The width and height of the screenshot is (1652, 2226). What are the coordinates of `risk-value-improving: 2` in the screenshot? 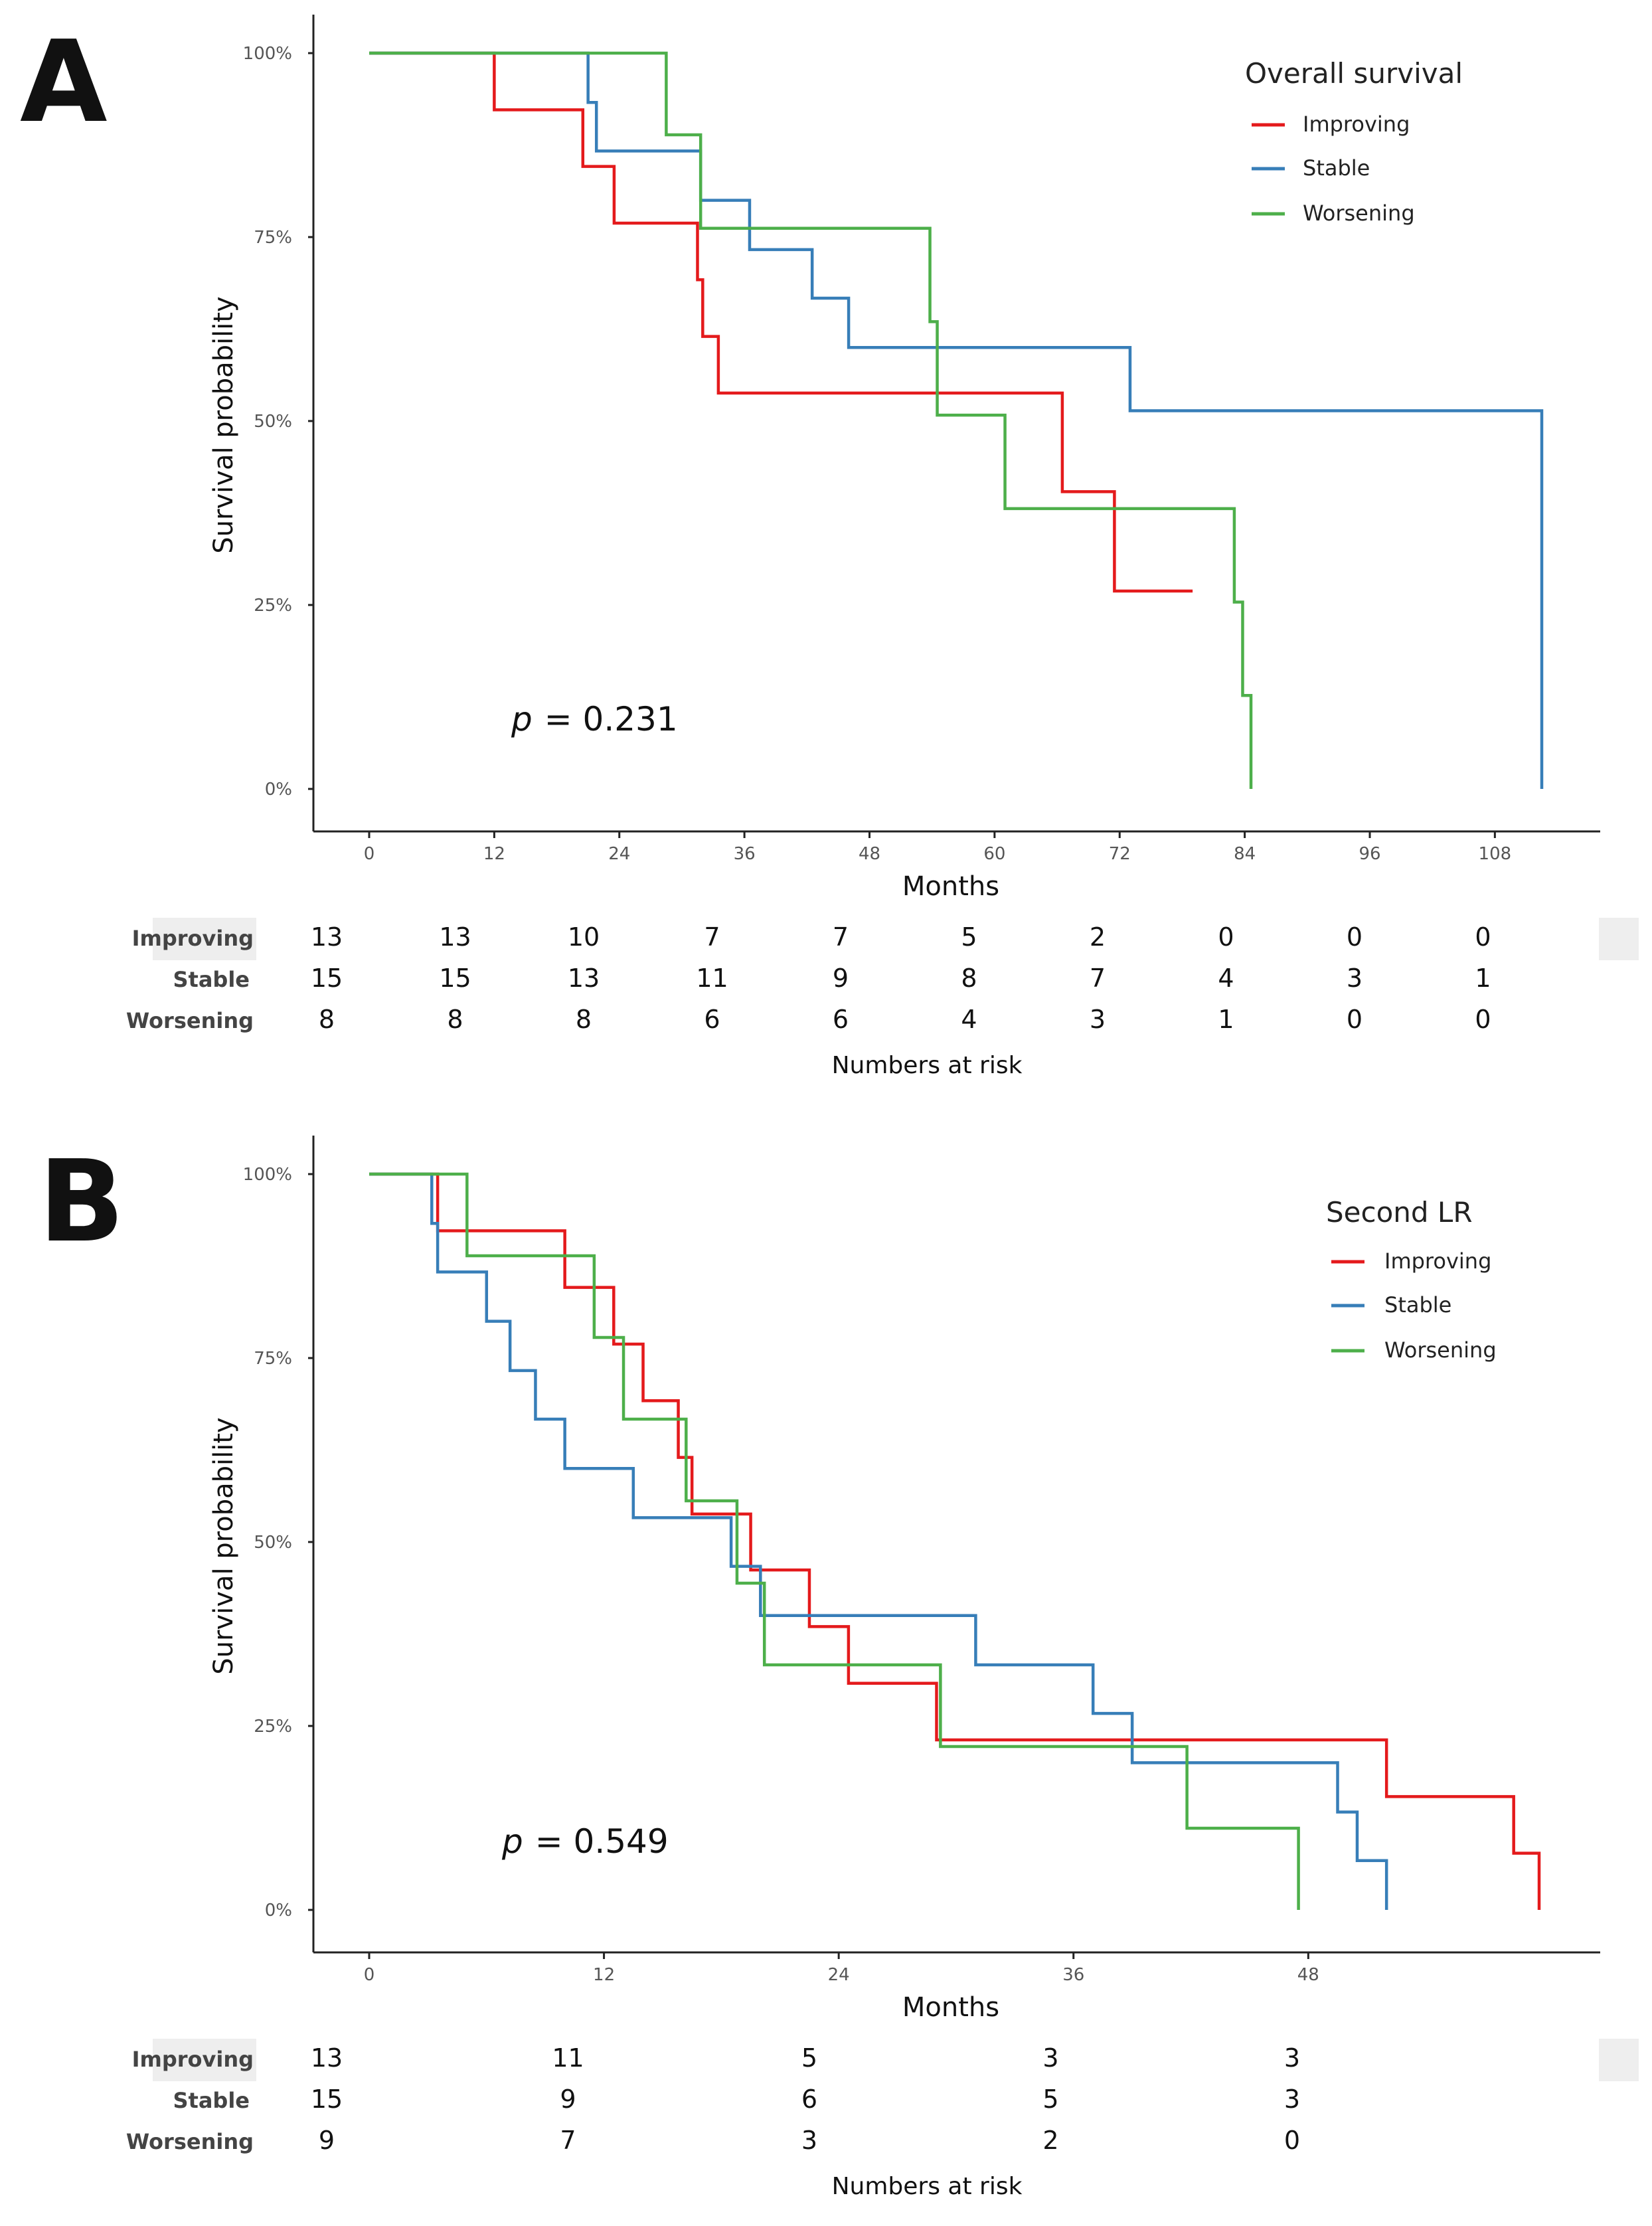 It's located at (1098, 937).